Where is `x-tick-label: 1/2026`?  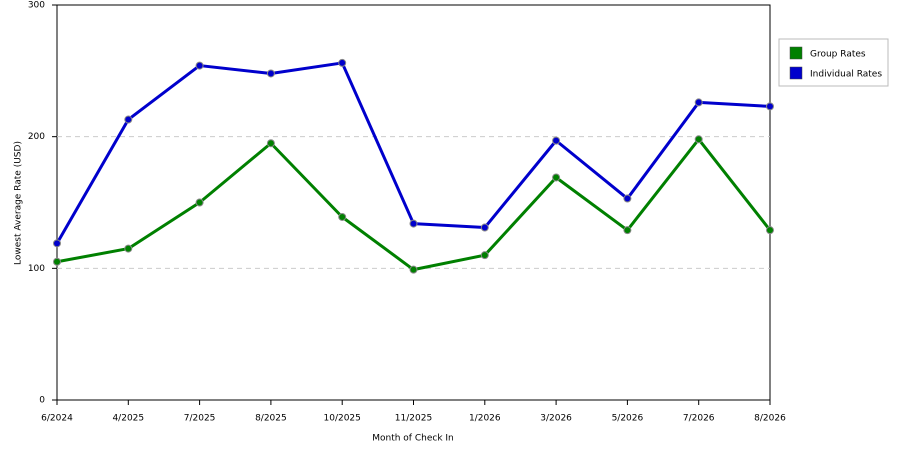
x-tick-label: 1/2026 is located at coordinates (485, 419).